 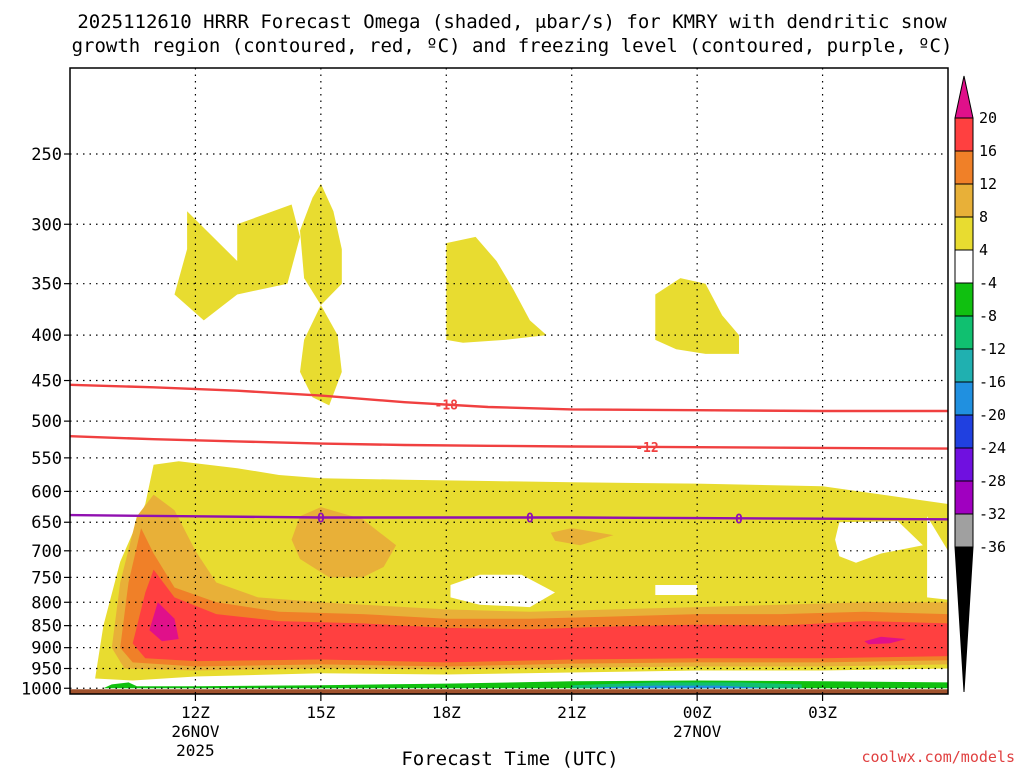 What do you see at coordinates (988, 316) in the screenshot?
I see `colorbar-label-6: -8` at bounding box center [988, 316].